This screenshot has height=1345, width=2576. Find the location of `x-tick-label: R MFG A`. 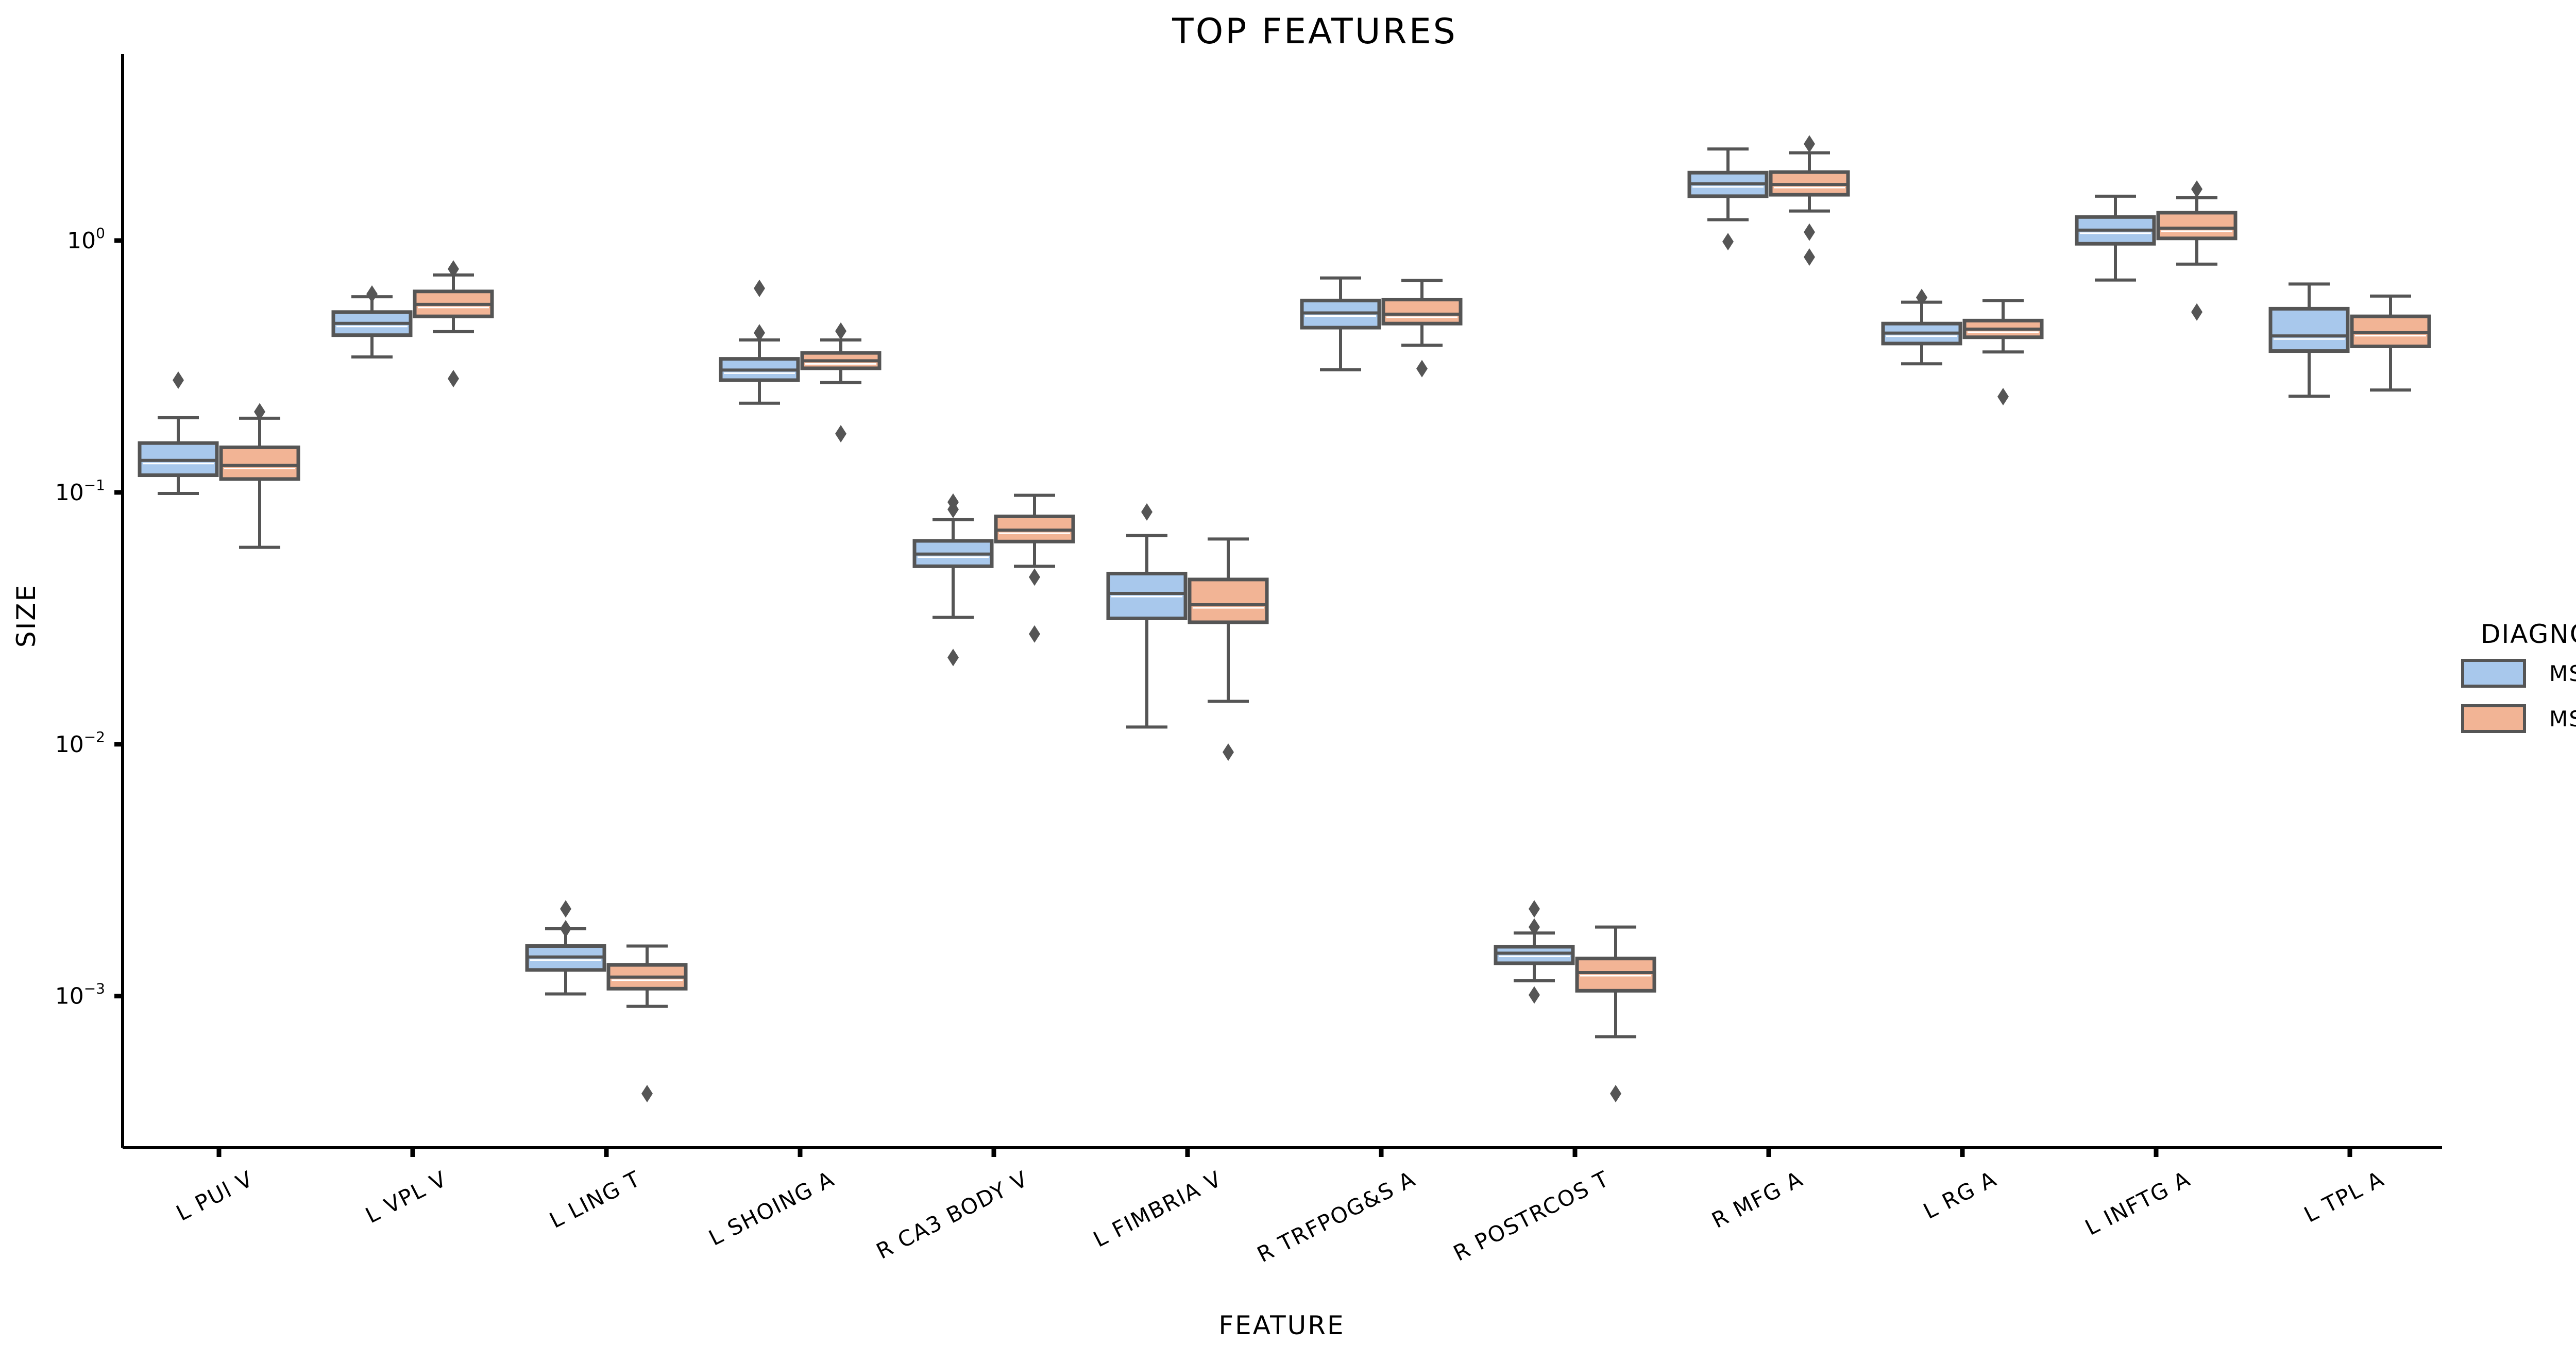

x-tick-label: R MFG A is located at coordinates (1757, 1199).